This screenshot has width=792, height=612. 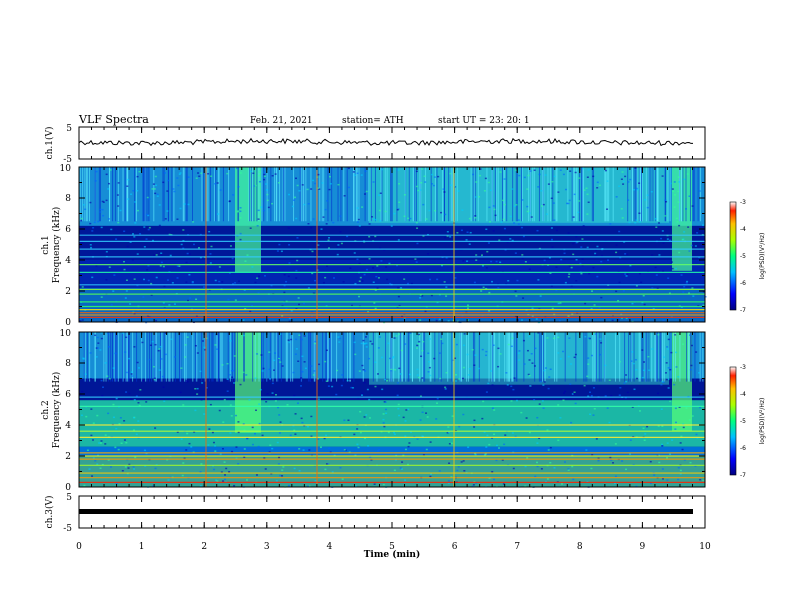 I want to click on ch1-cb-tick-m6: -6, so click(x=743, y=283).